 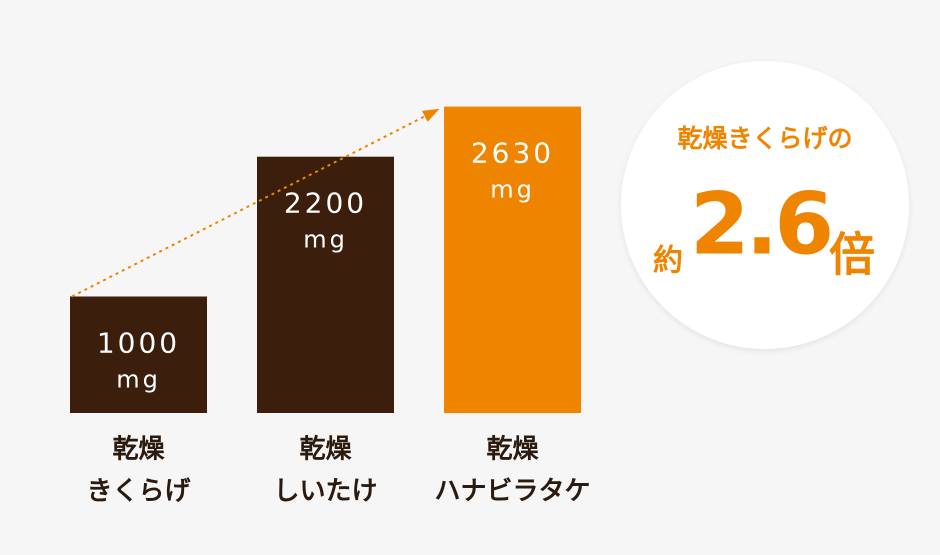 I want to click on category-label: しいたけ, so click(x=325, y=492).